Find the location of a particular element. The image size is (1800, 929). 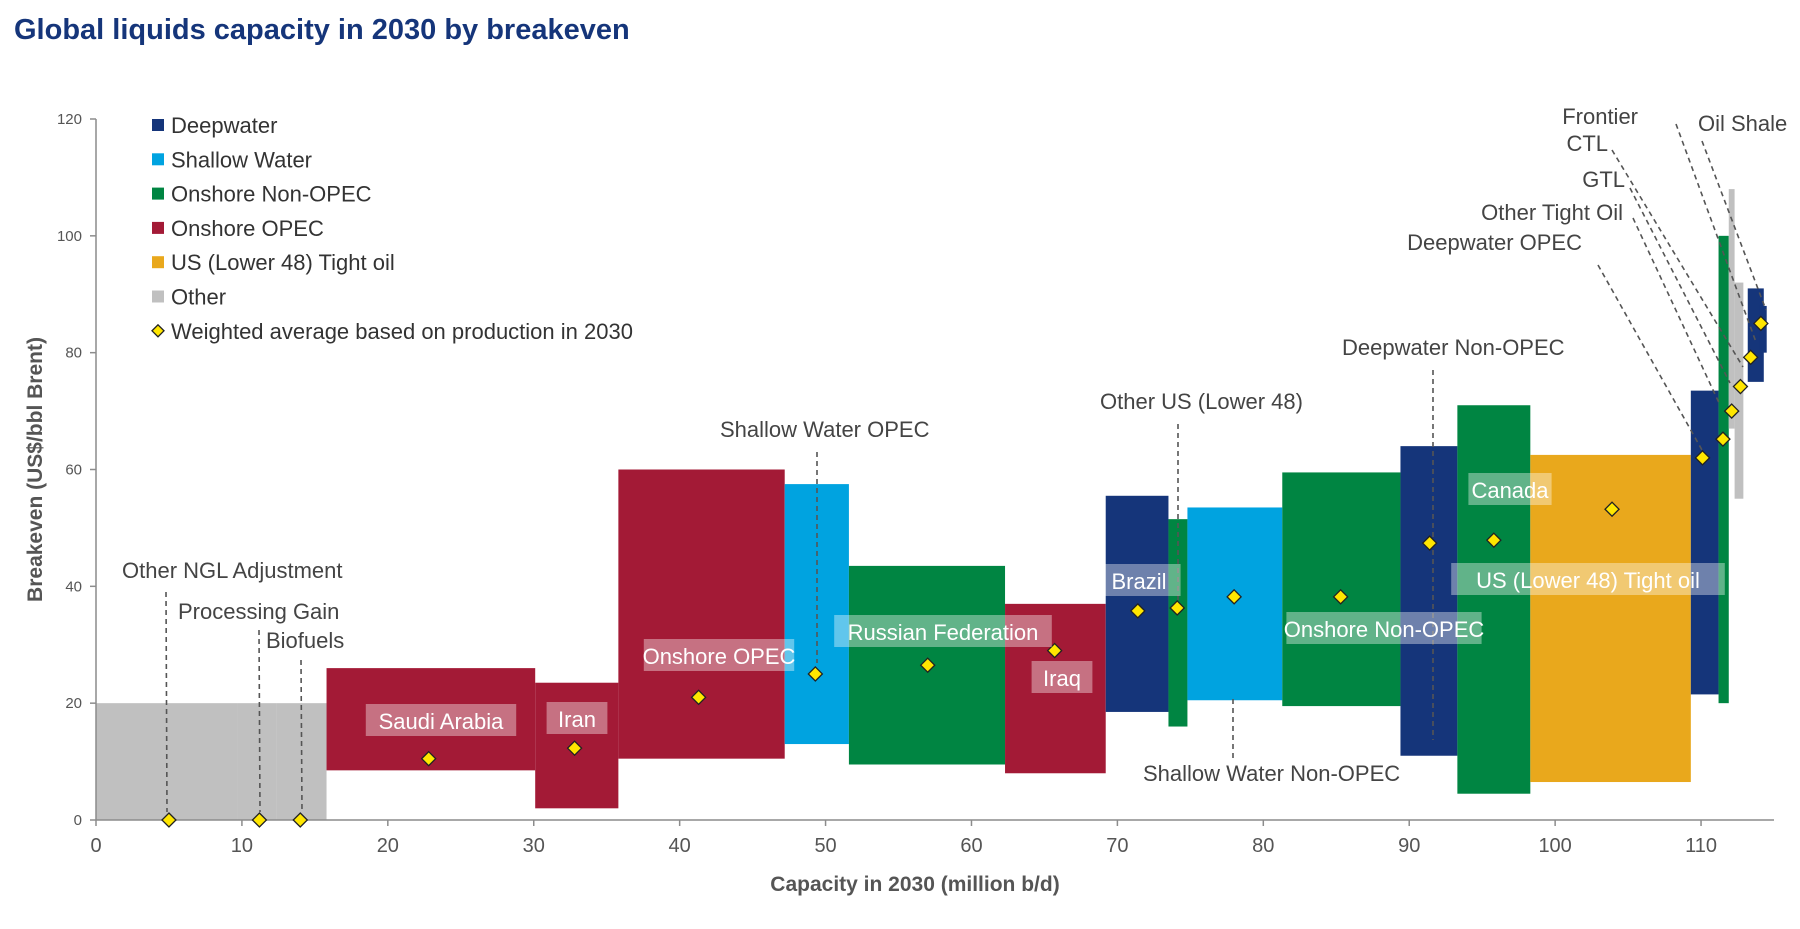

avg-marker-gtl is located at coordinates (1731, 411).